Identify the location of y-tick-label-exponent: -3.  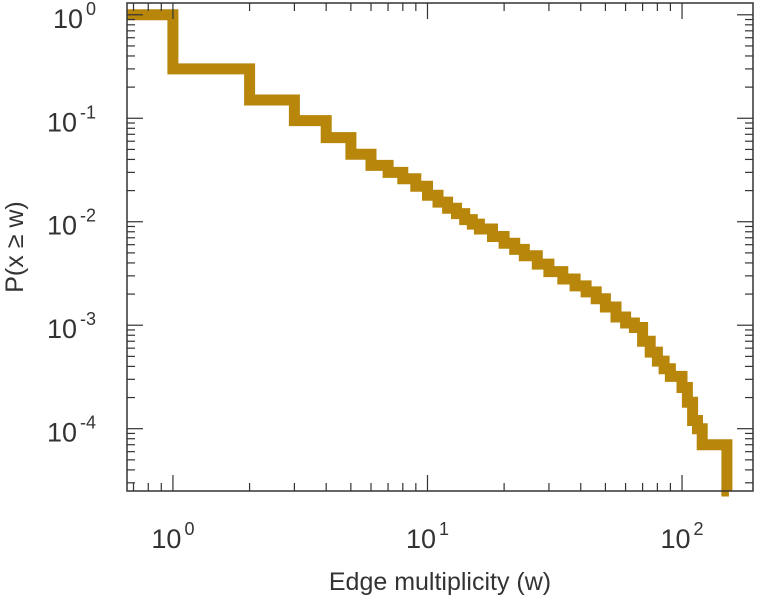
(88, 319).